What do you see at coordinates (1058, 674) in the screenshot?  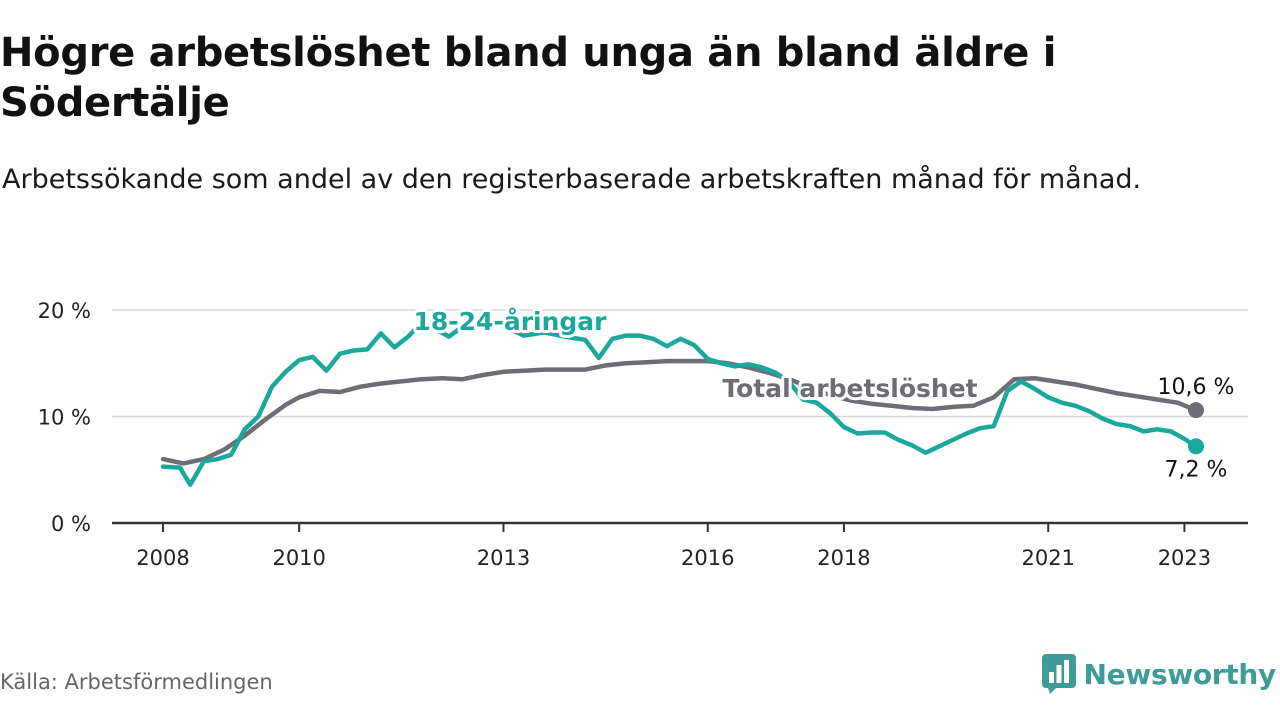 I see `bar-chart-icon` at bounding box center [1058, 674].